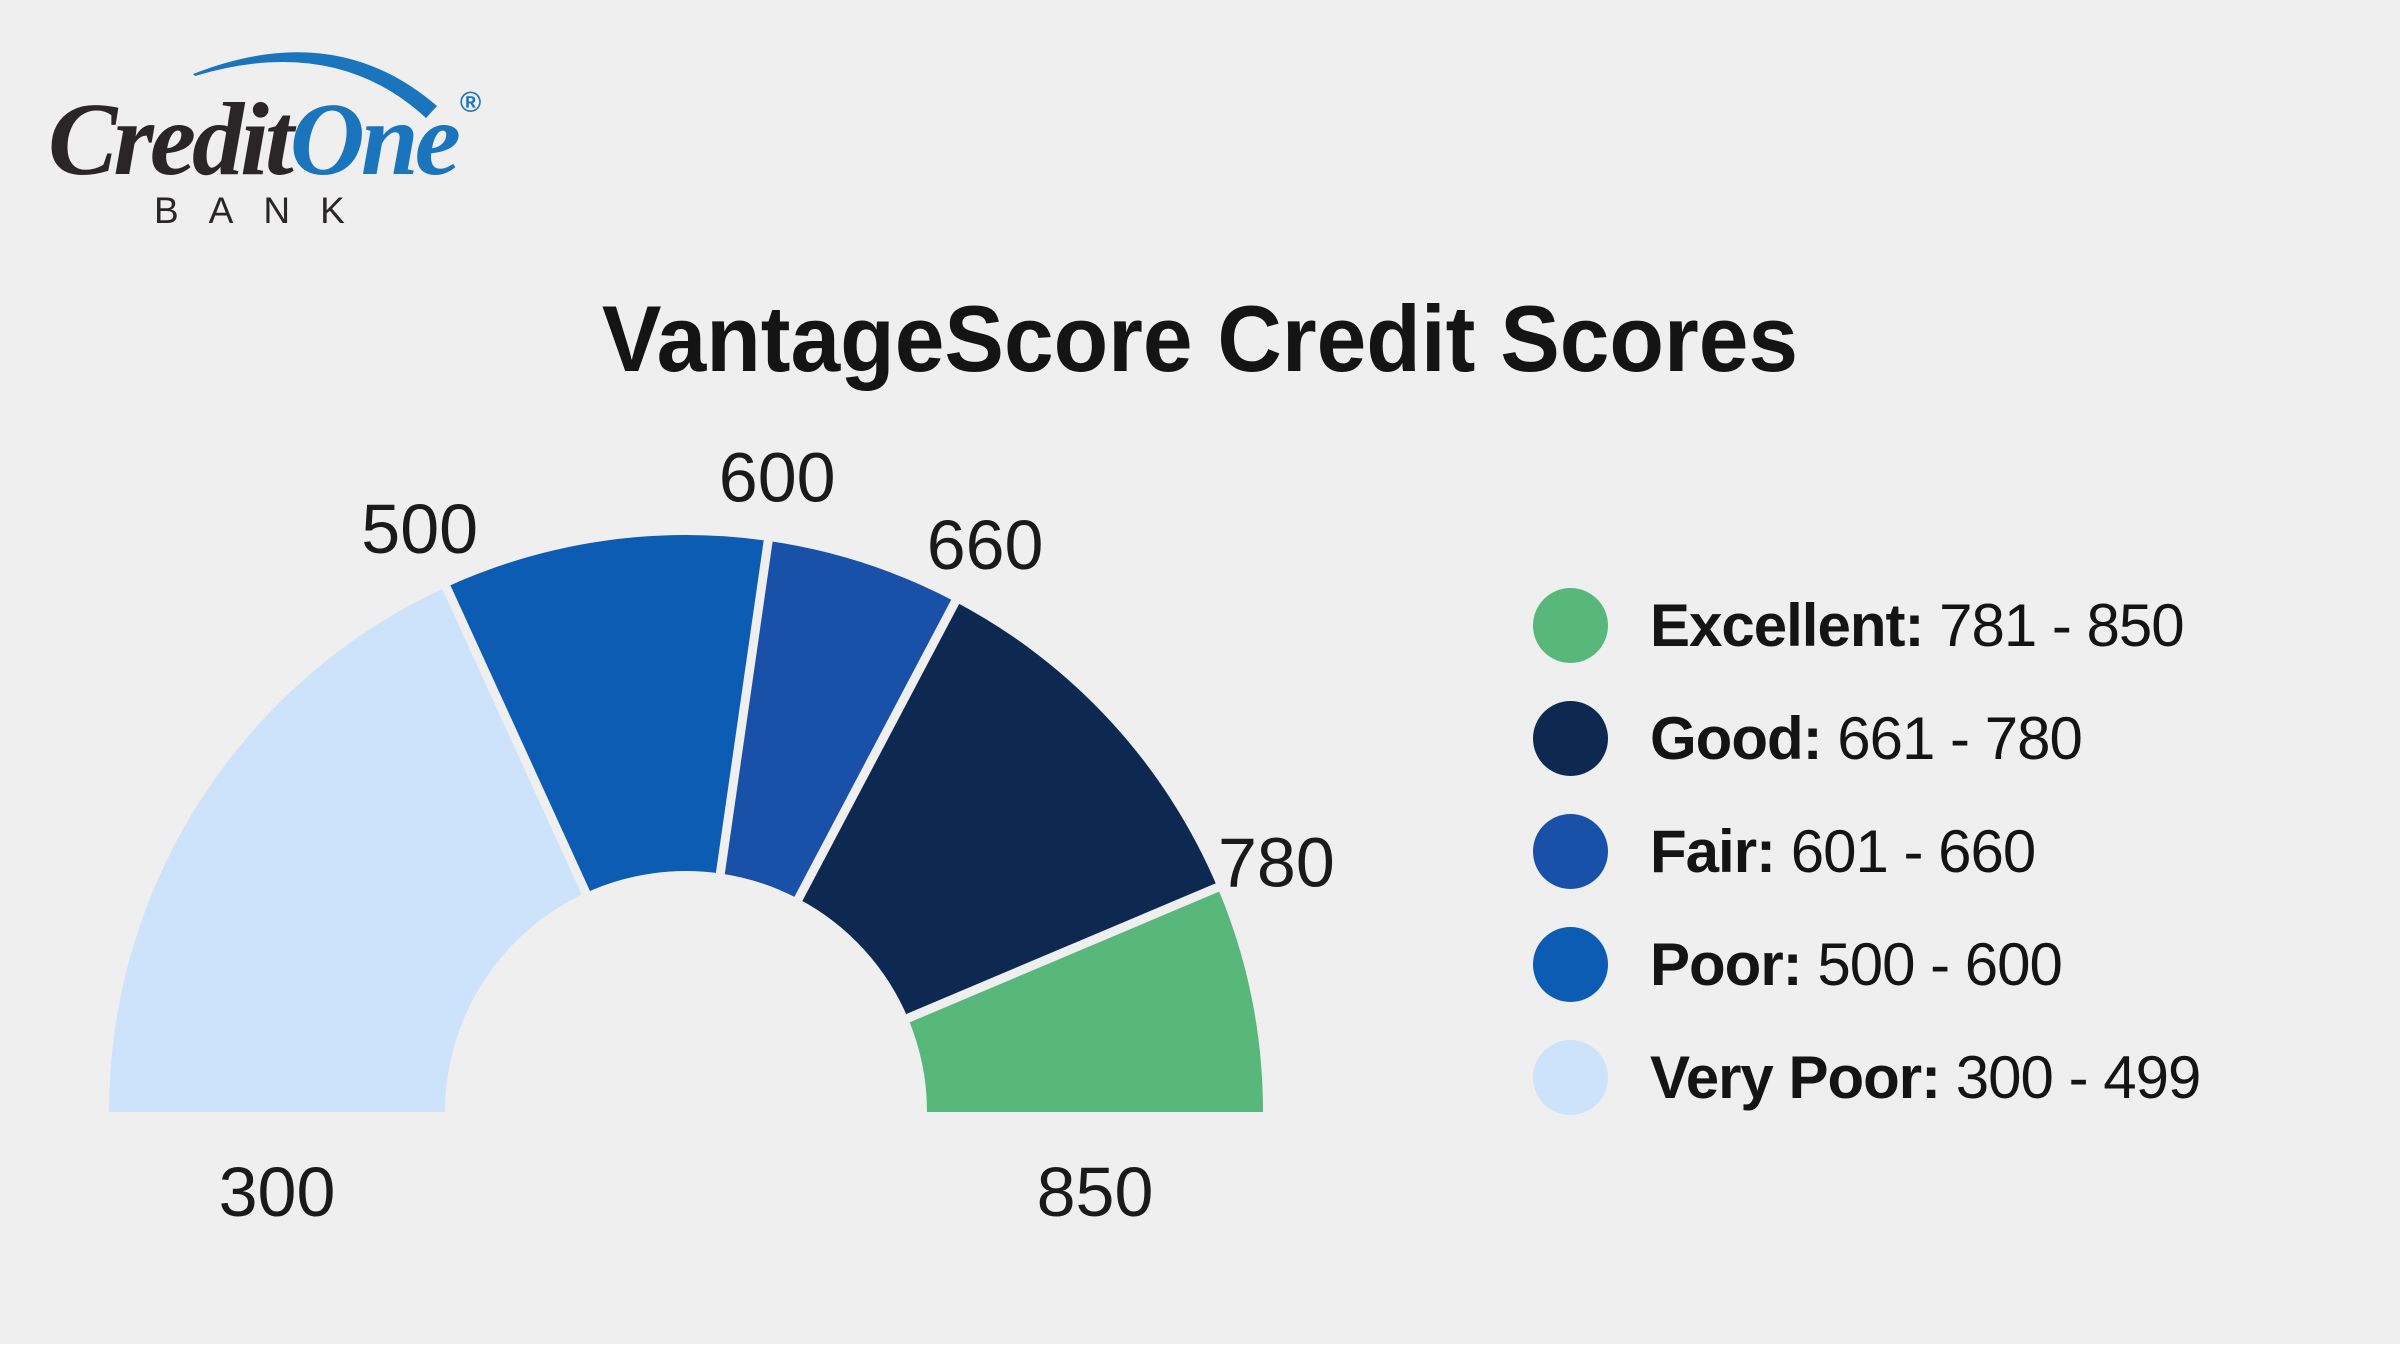 This screenshot has width=2400, height=1350. Describe the element at coordinates (1736, 738) in the screenshot. I see `legend-item-label: Good:` at that location.